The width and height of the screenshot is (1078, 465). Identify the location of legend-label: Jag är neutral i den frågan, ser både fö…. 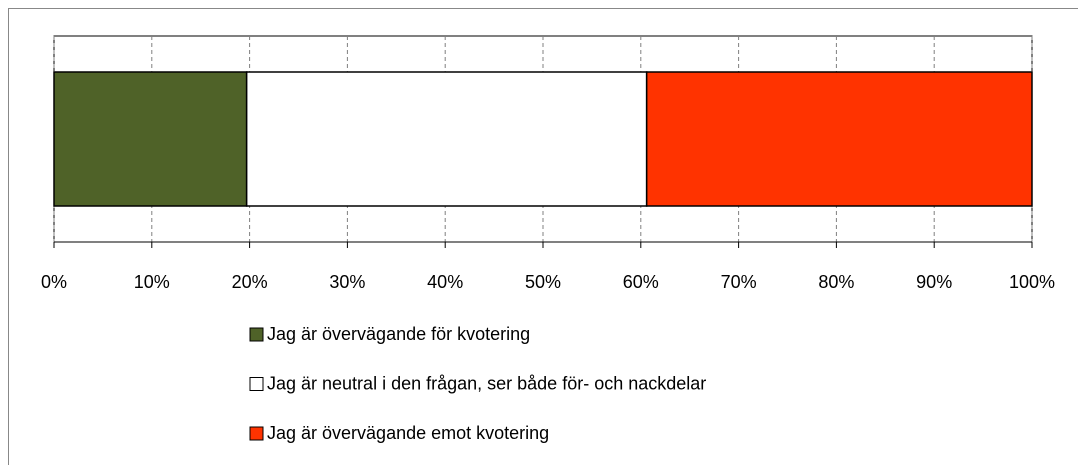
(486, 383).